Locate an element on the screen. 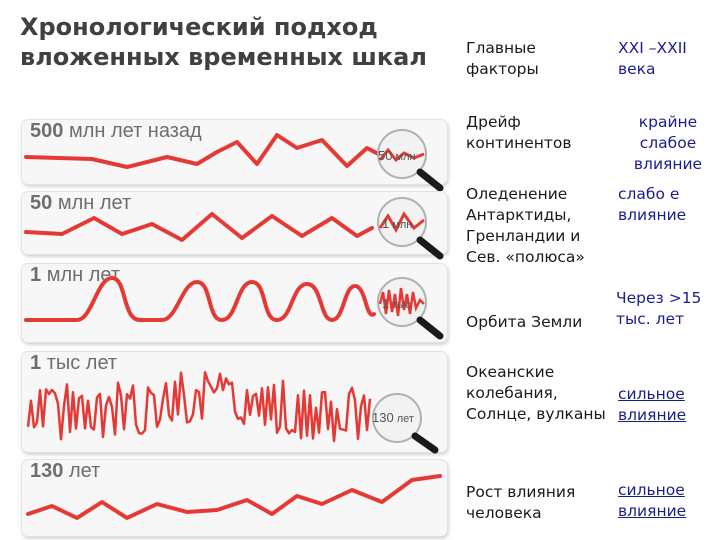  lens-unit: тыс is located at coordinates (401, 305).